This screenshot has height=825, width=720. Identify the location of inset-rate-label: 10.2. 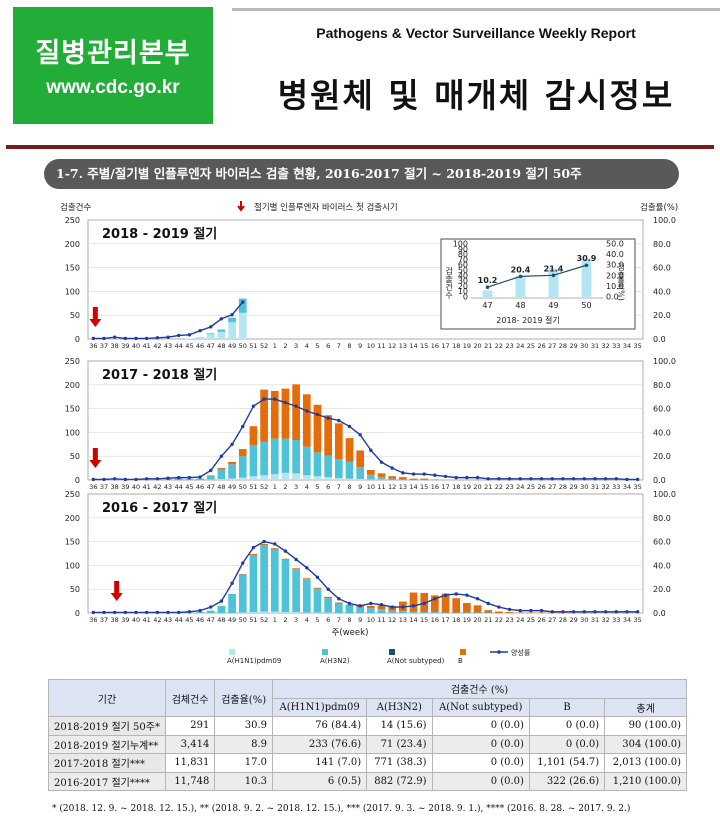
(488, 280).